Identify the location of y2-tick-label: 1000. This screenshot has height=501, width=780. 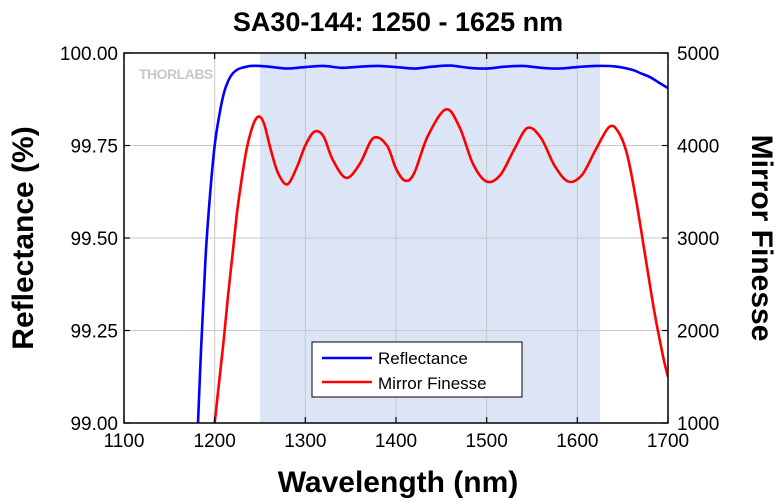
(698, 424).